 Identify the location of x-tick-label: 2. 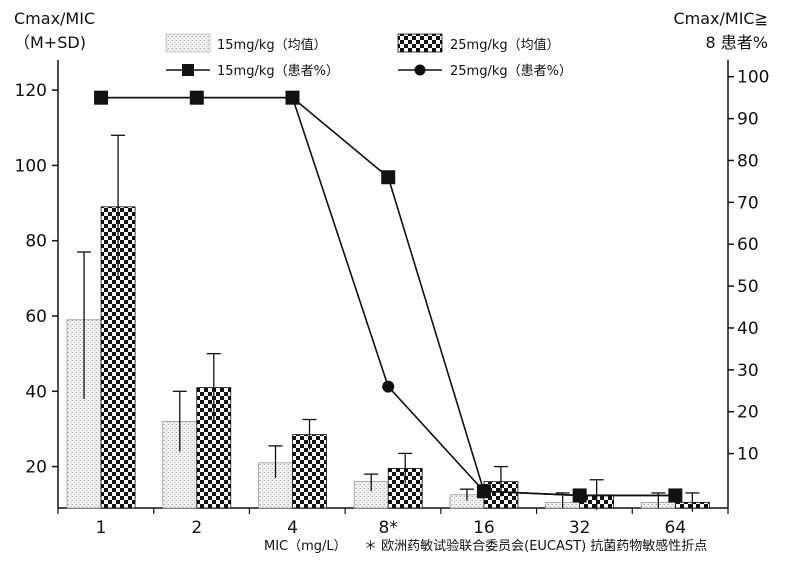
(196, 528).